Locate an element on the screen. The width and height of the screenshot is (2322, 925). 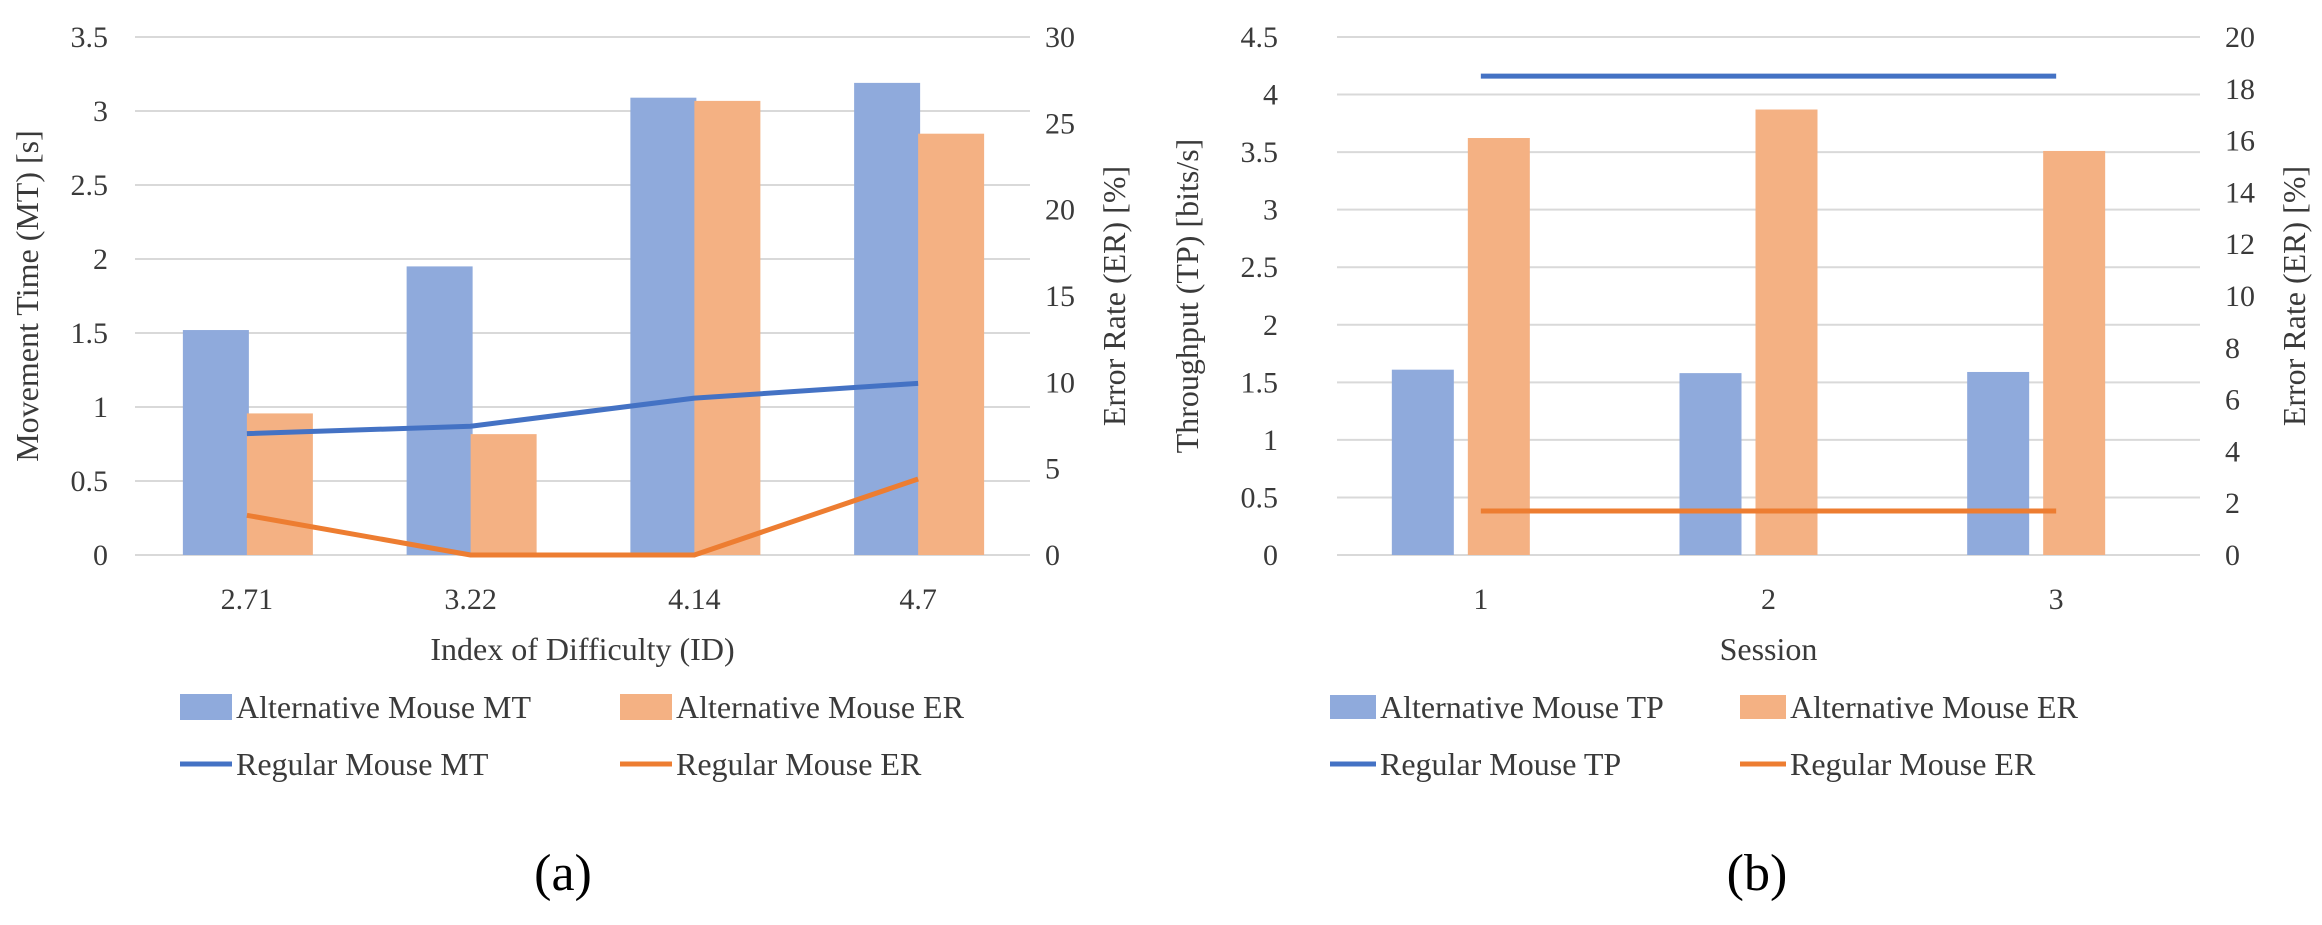
y2-tick-label: 30 is located at coordinates (1060, 37).